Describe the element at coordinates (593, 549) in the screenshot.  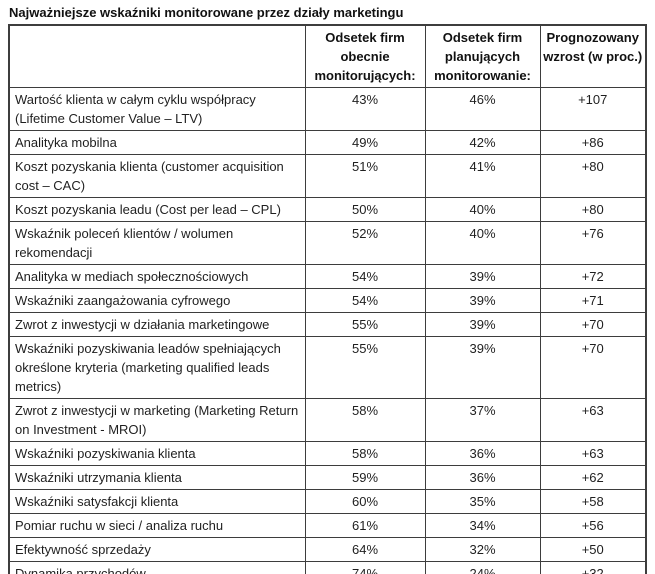
I see `growth-value: +50` at that location.